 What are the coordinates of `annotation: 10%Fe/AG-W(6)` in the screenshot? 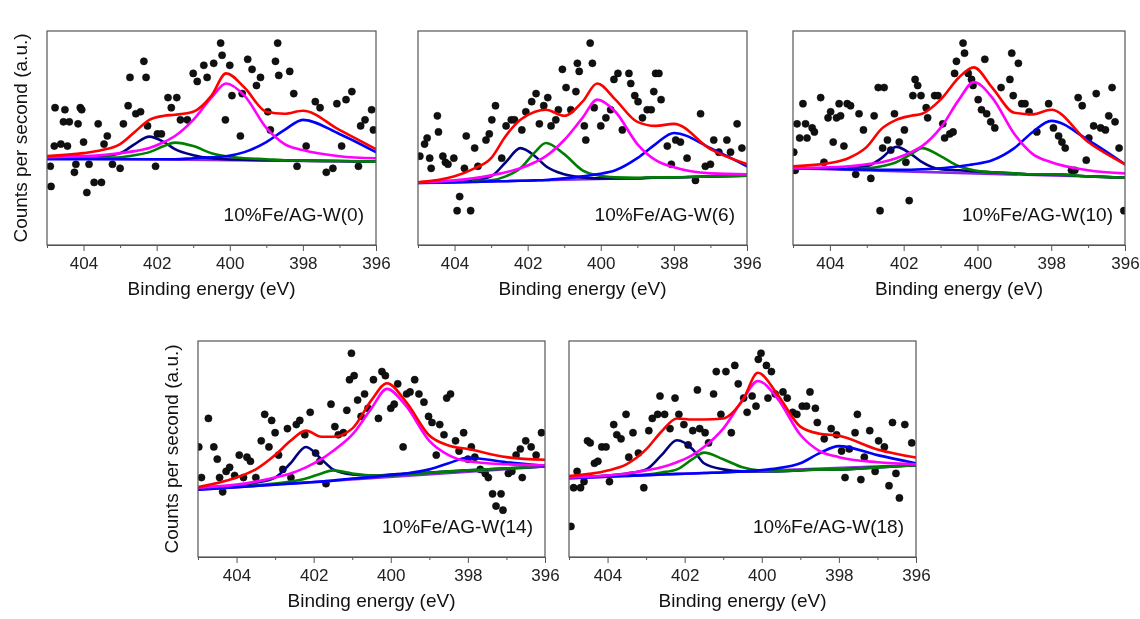 It's located at (664, 214).